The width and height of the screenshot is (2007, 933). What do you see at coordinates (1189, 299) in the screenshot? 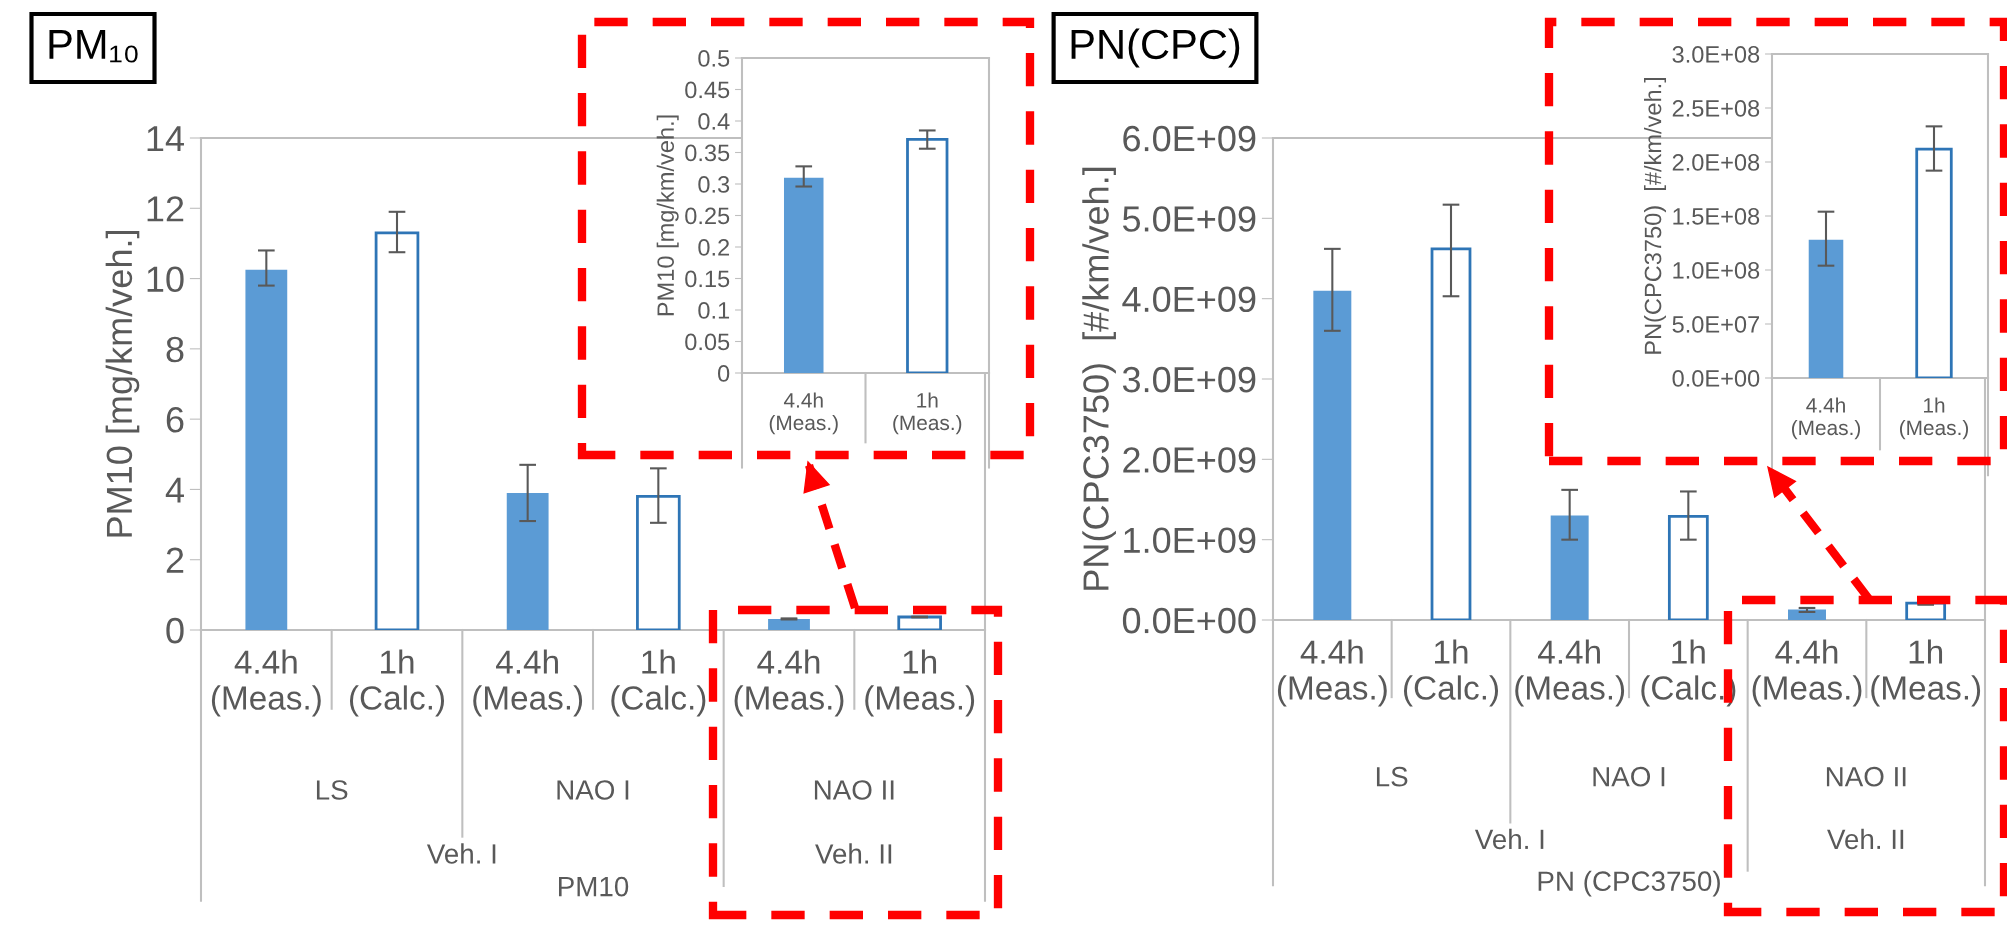
I see `y-tick-label: 4.0E+09` at bounding box center [1189, 299].